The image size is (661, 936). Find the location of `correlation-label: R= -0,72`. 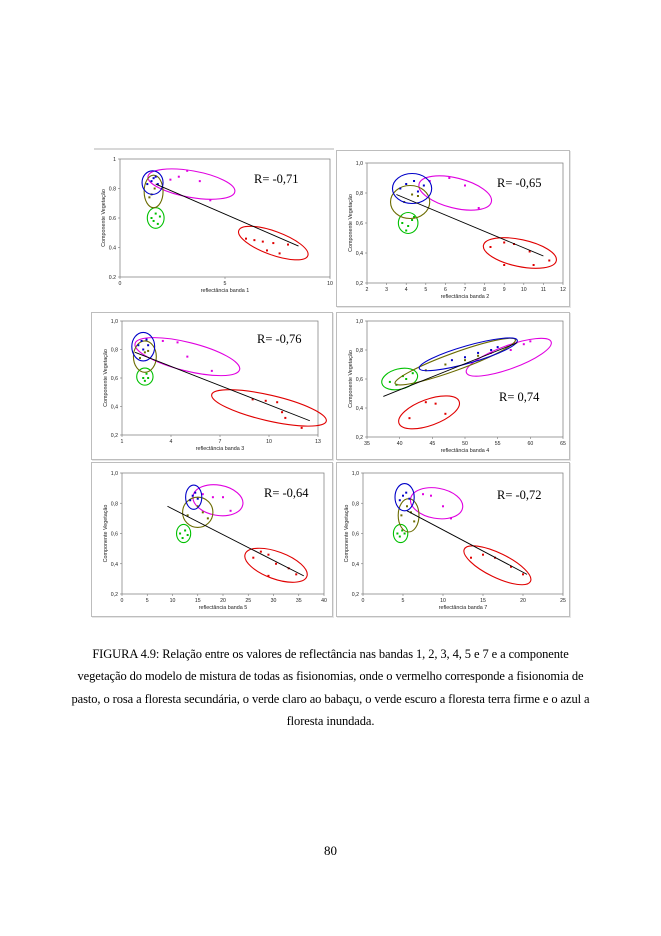

correlation-label: R= -0,72 is located at coordinates (519, 495).